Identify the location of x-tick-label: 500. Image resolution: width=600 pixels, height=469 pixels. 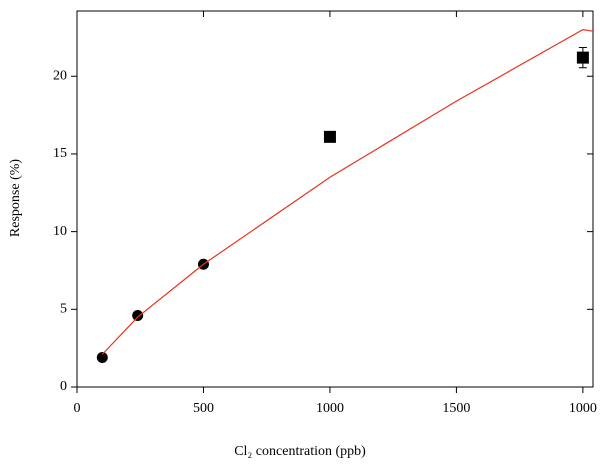
(203, 408).